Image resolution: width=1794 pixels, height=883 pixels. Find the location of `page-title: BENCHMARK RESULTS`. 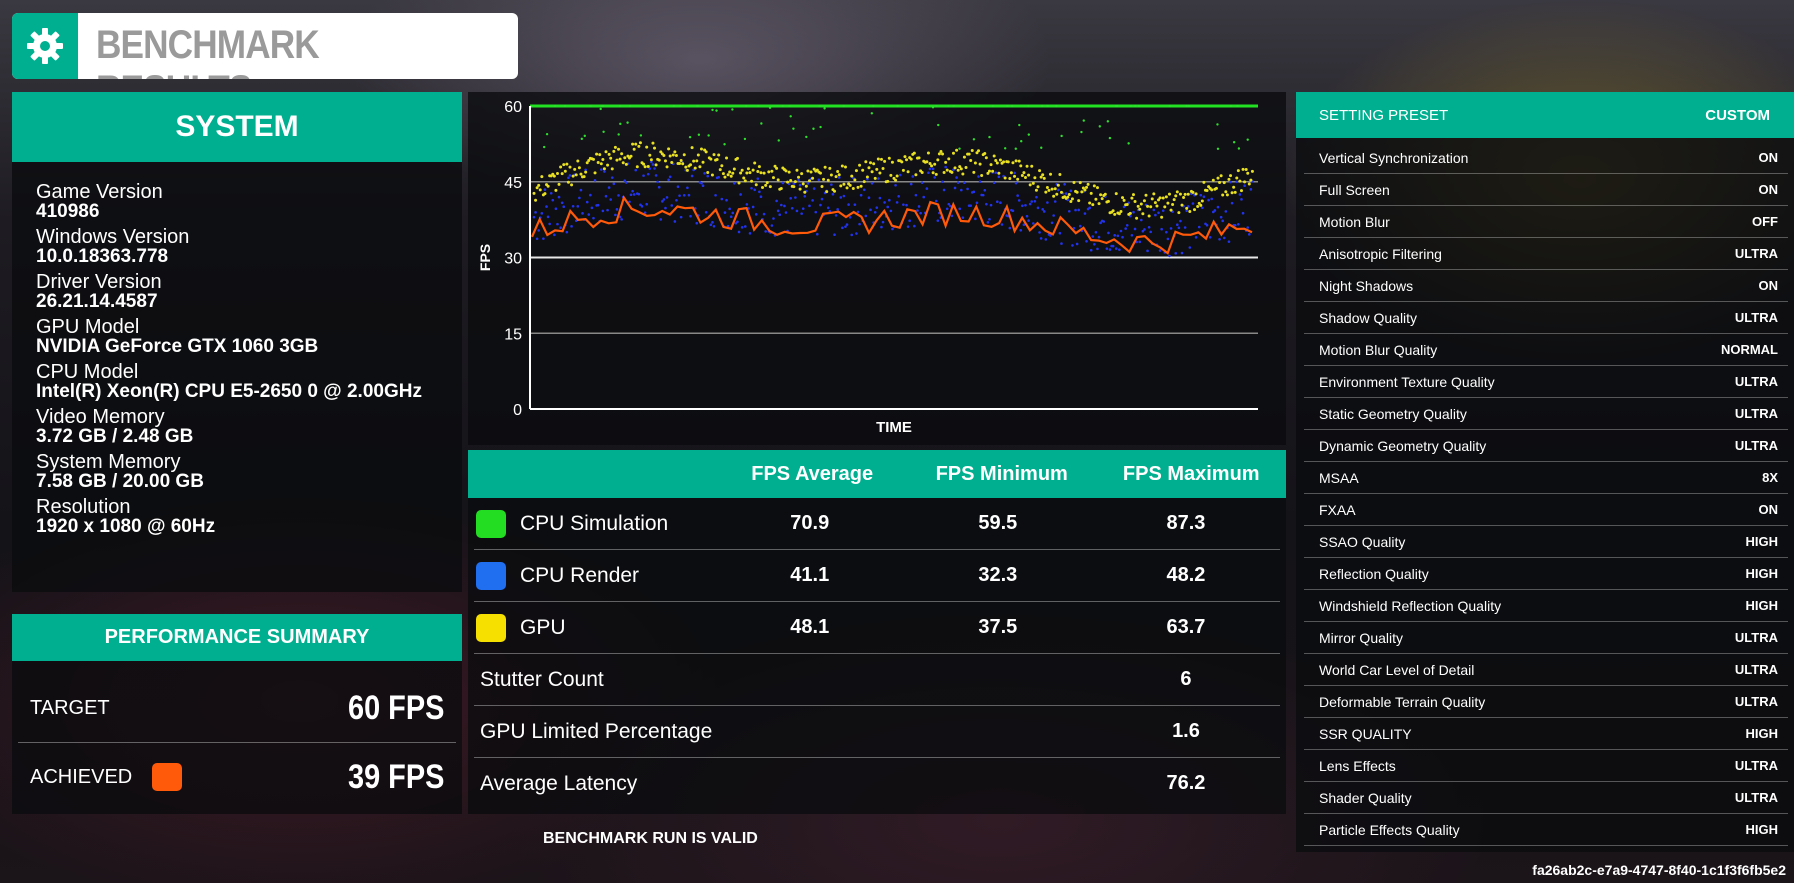

page-title: BENCHMARK RESULTS is located at coordinates (208, 51).